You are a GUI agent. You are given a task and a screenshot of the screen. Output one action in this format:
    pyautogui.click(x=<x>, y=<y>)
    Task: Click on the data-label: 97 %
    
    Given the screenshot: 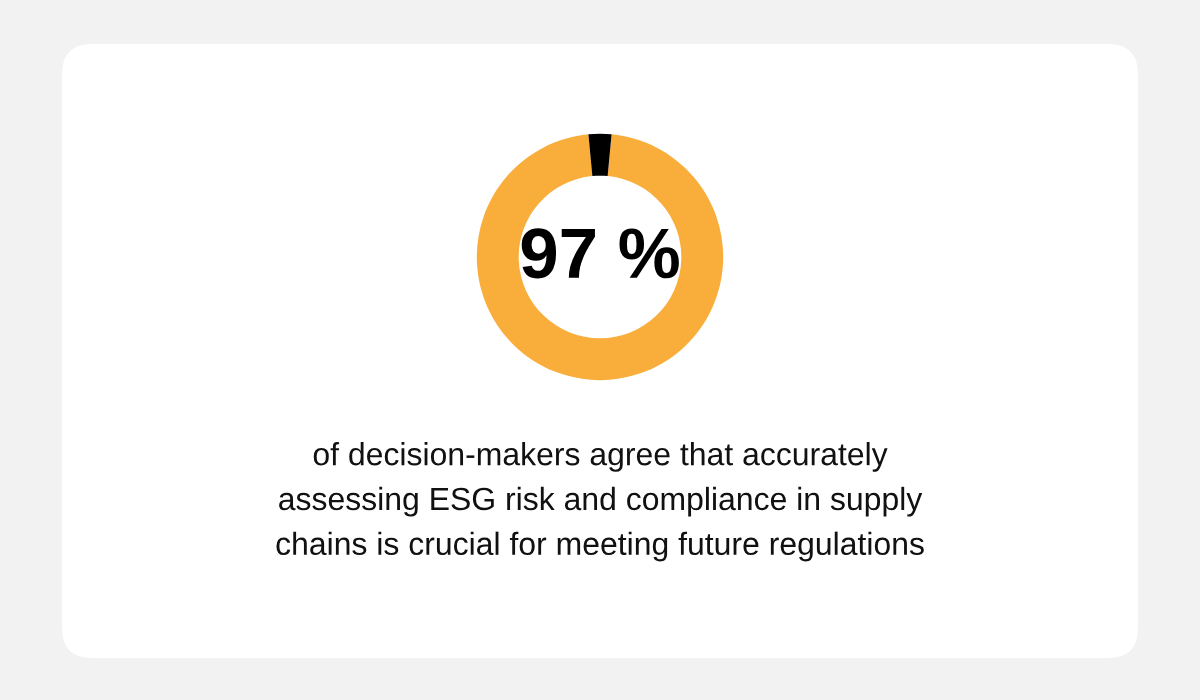 What is the action you would take?
    pyautogui.click(x=600, y=253)
    